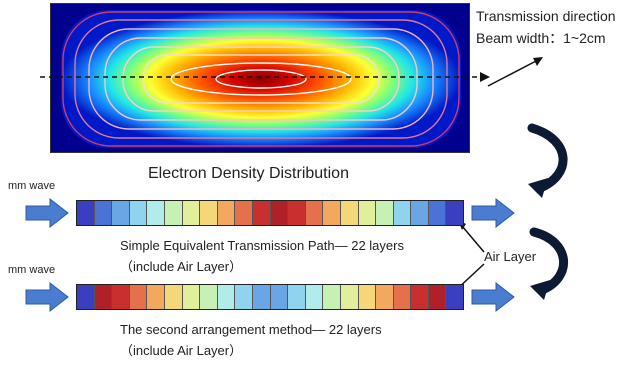 The height and width of the screenshot is (365, 640). I want to click on annotation-arrowhead, so click(538, 61).